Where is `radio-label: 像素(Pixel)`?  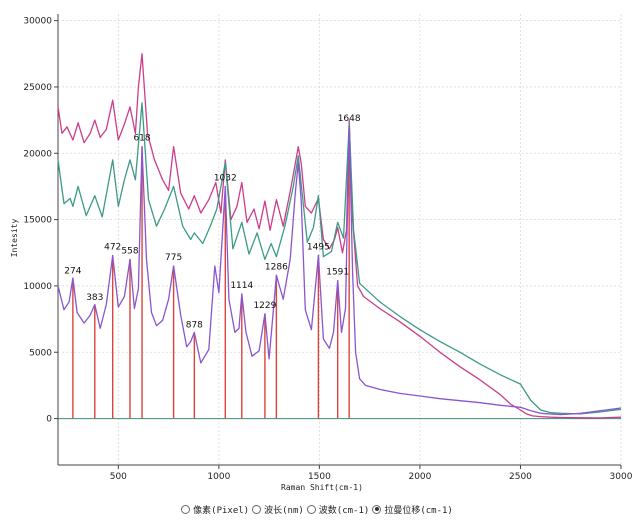
radio-label: 像素(Pixel) is located at coordinates (221, 510).